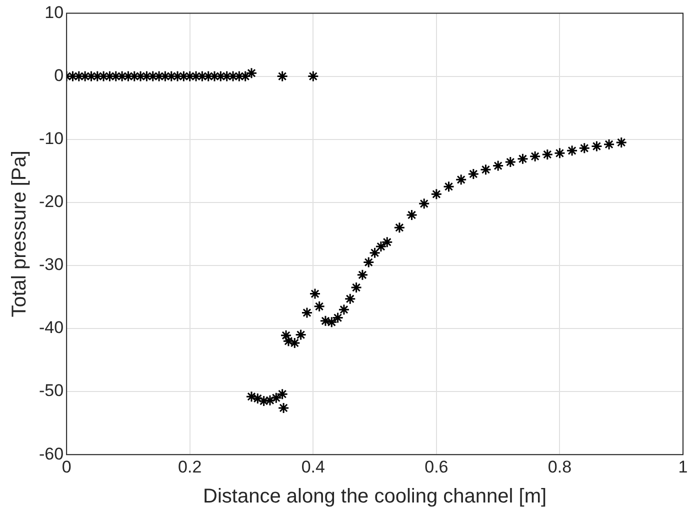 Image resolution: width=692 pixels, height=515 pixels. What do you see at coordinates (683, 466) in the screenshot?
I see `x-tick-label: 1` at bounding box center [683, 466].